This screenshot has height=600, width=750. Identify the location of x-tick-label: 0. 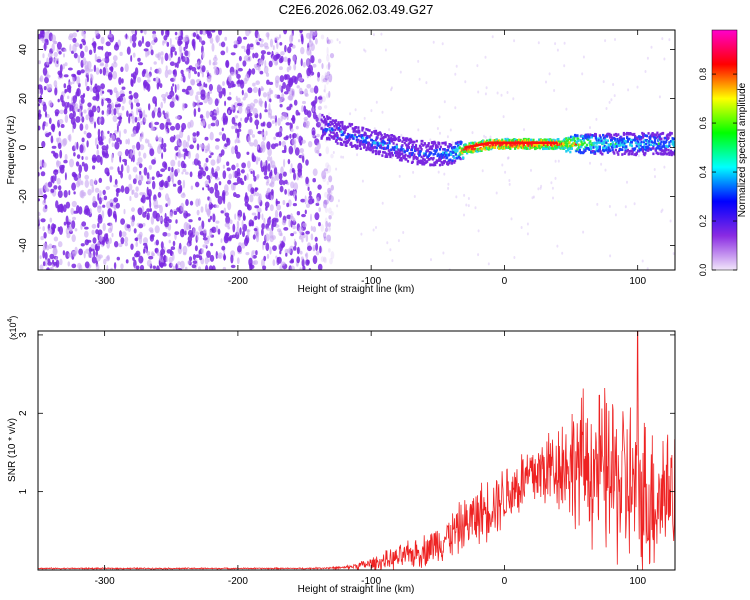
(505, 281).